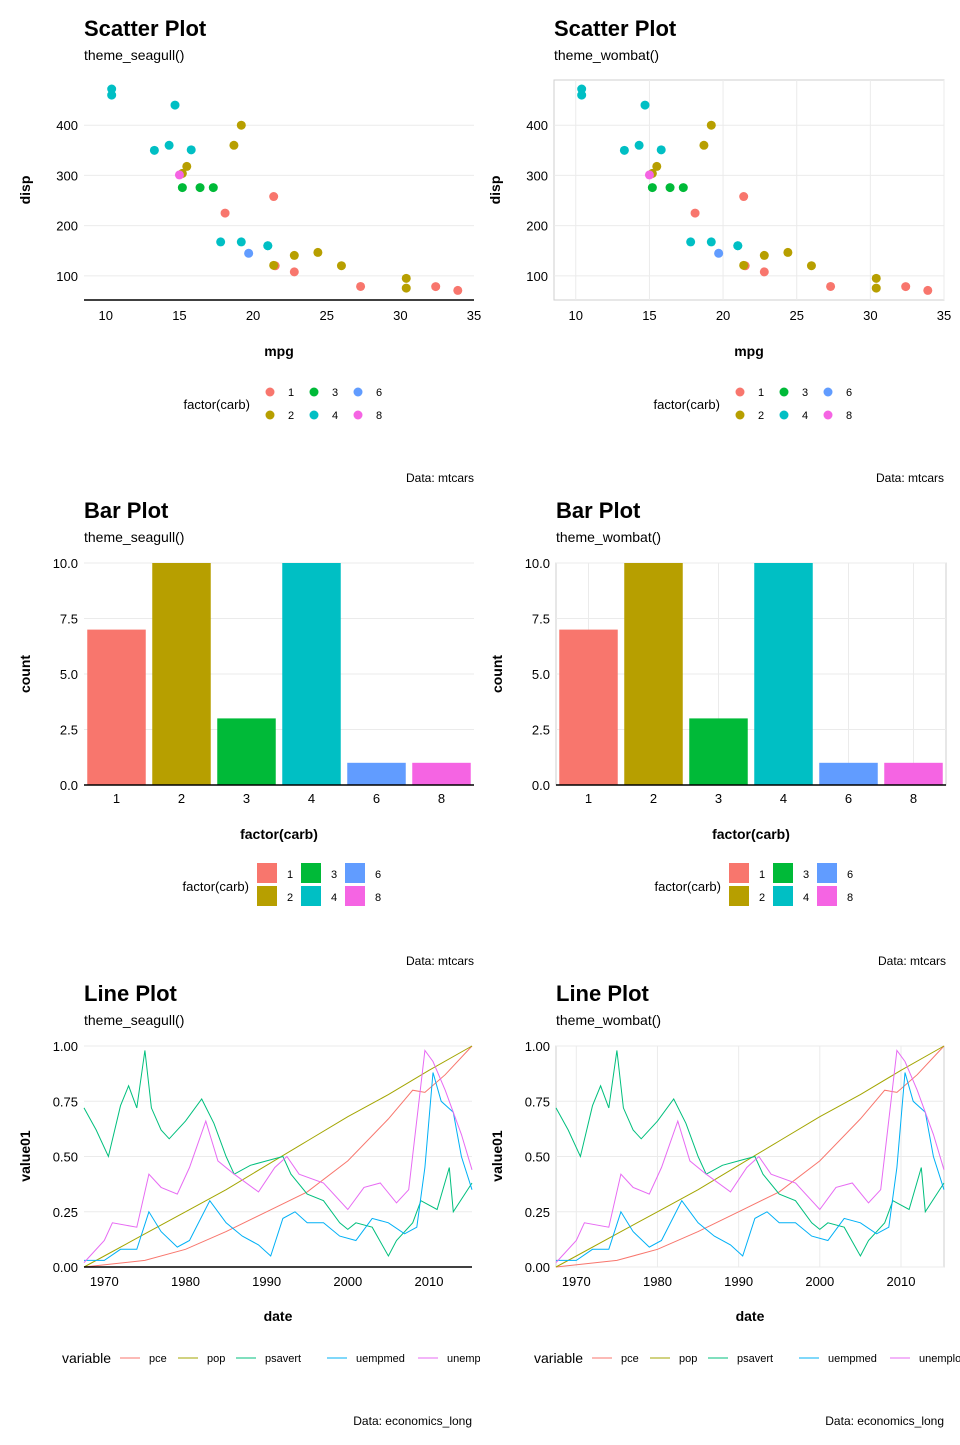 This screenshot has width=960, height=1445. What do you see at coordinates (657, 1281) in the screenshot?
I see `x-tick-label: 1980` at bounding box center [657, 1281].